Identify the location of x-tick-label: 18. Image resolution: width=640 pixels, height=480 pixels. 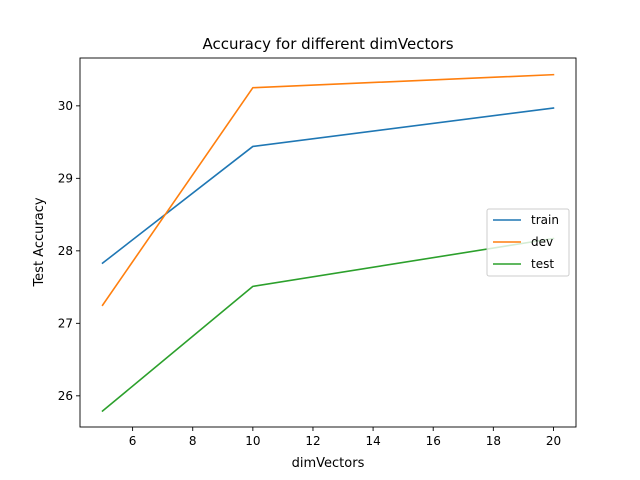
(493, 441).